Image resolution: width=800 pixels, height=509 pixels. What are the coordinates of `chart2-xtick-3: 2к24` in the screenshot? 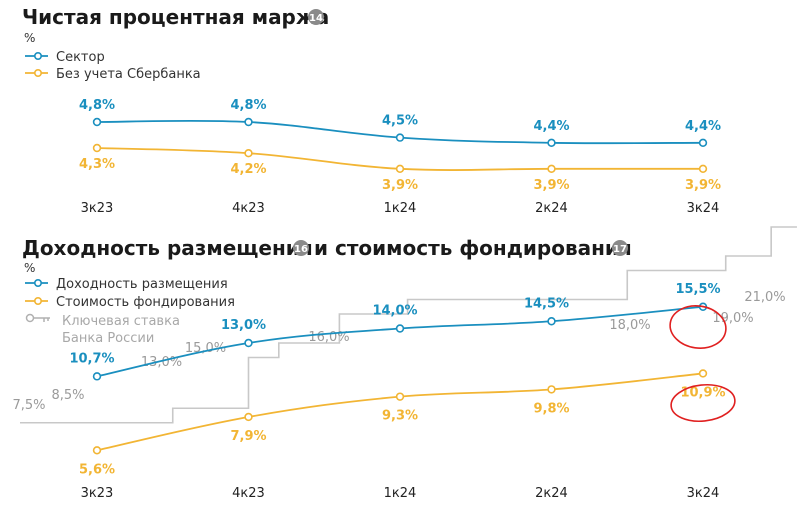 It's located at (551, 493).